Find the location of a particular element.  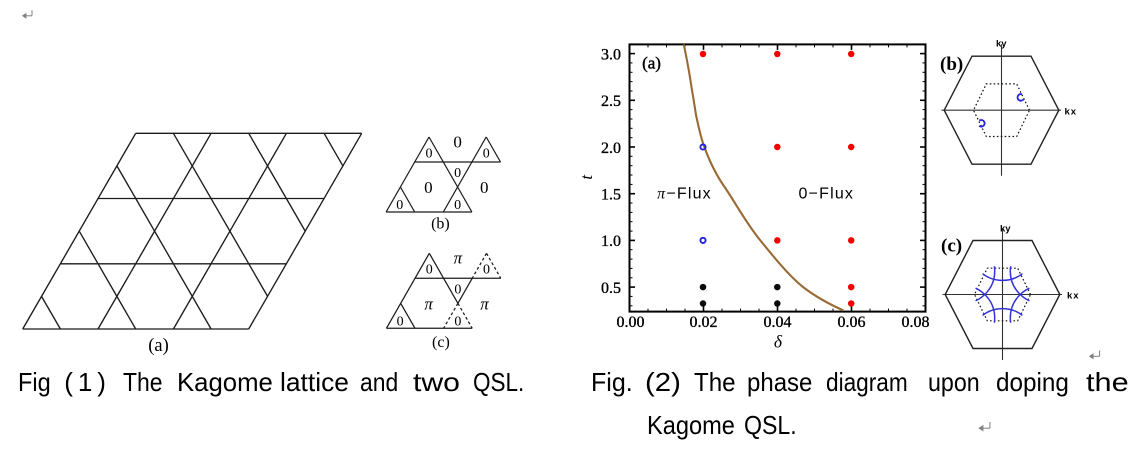

svg-text: 3.0 is located at coordinates (611, 54).